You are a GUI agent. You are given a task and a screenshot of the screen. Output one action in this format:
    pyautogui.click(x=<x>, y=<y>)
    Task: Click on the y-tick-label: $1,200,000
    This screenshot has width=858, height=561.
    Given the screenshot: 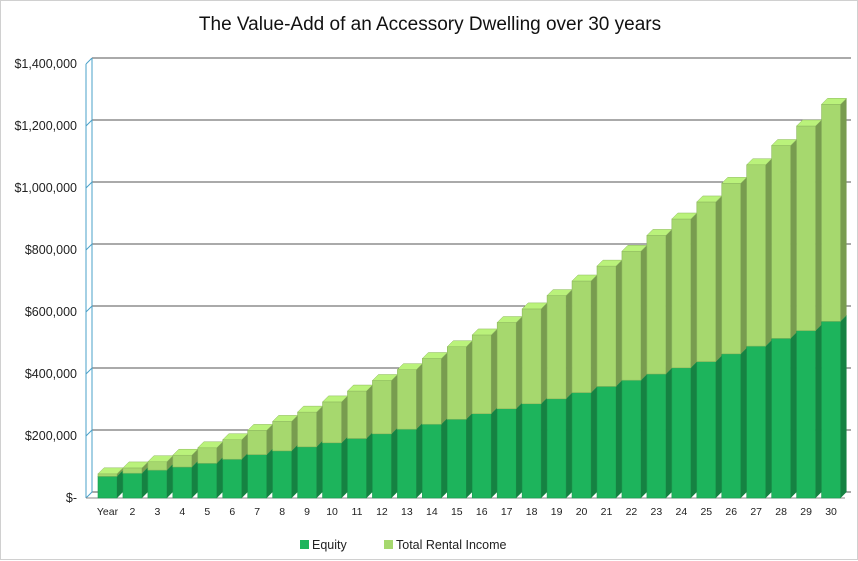 What is the action you would take?
    pyautogui.click(x=45, y=126)
    